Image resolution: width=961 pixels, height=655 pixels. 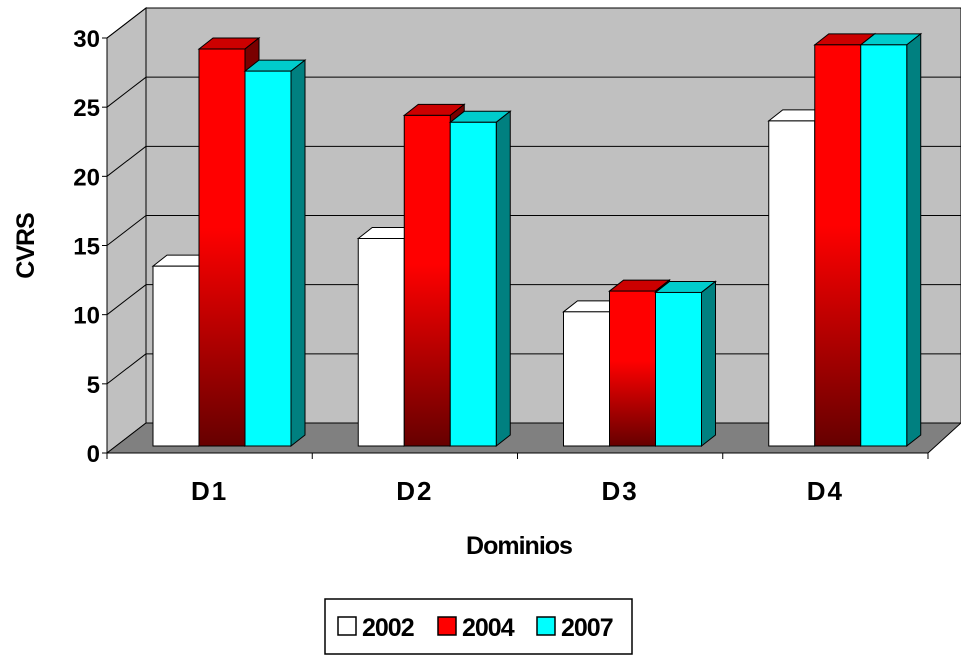 I want to click on bar-2007-D4, so click(x=891, y=240).